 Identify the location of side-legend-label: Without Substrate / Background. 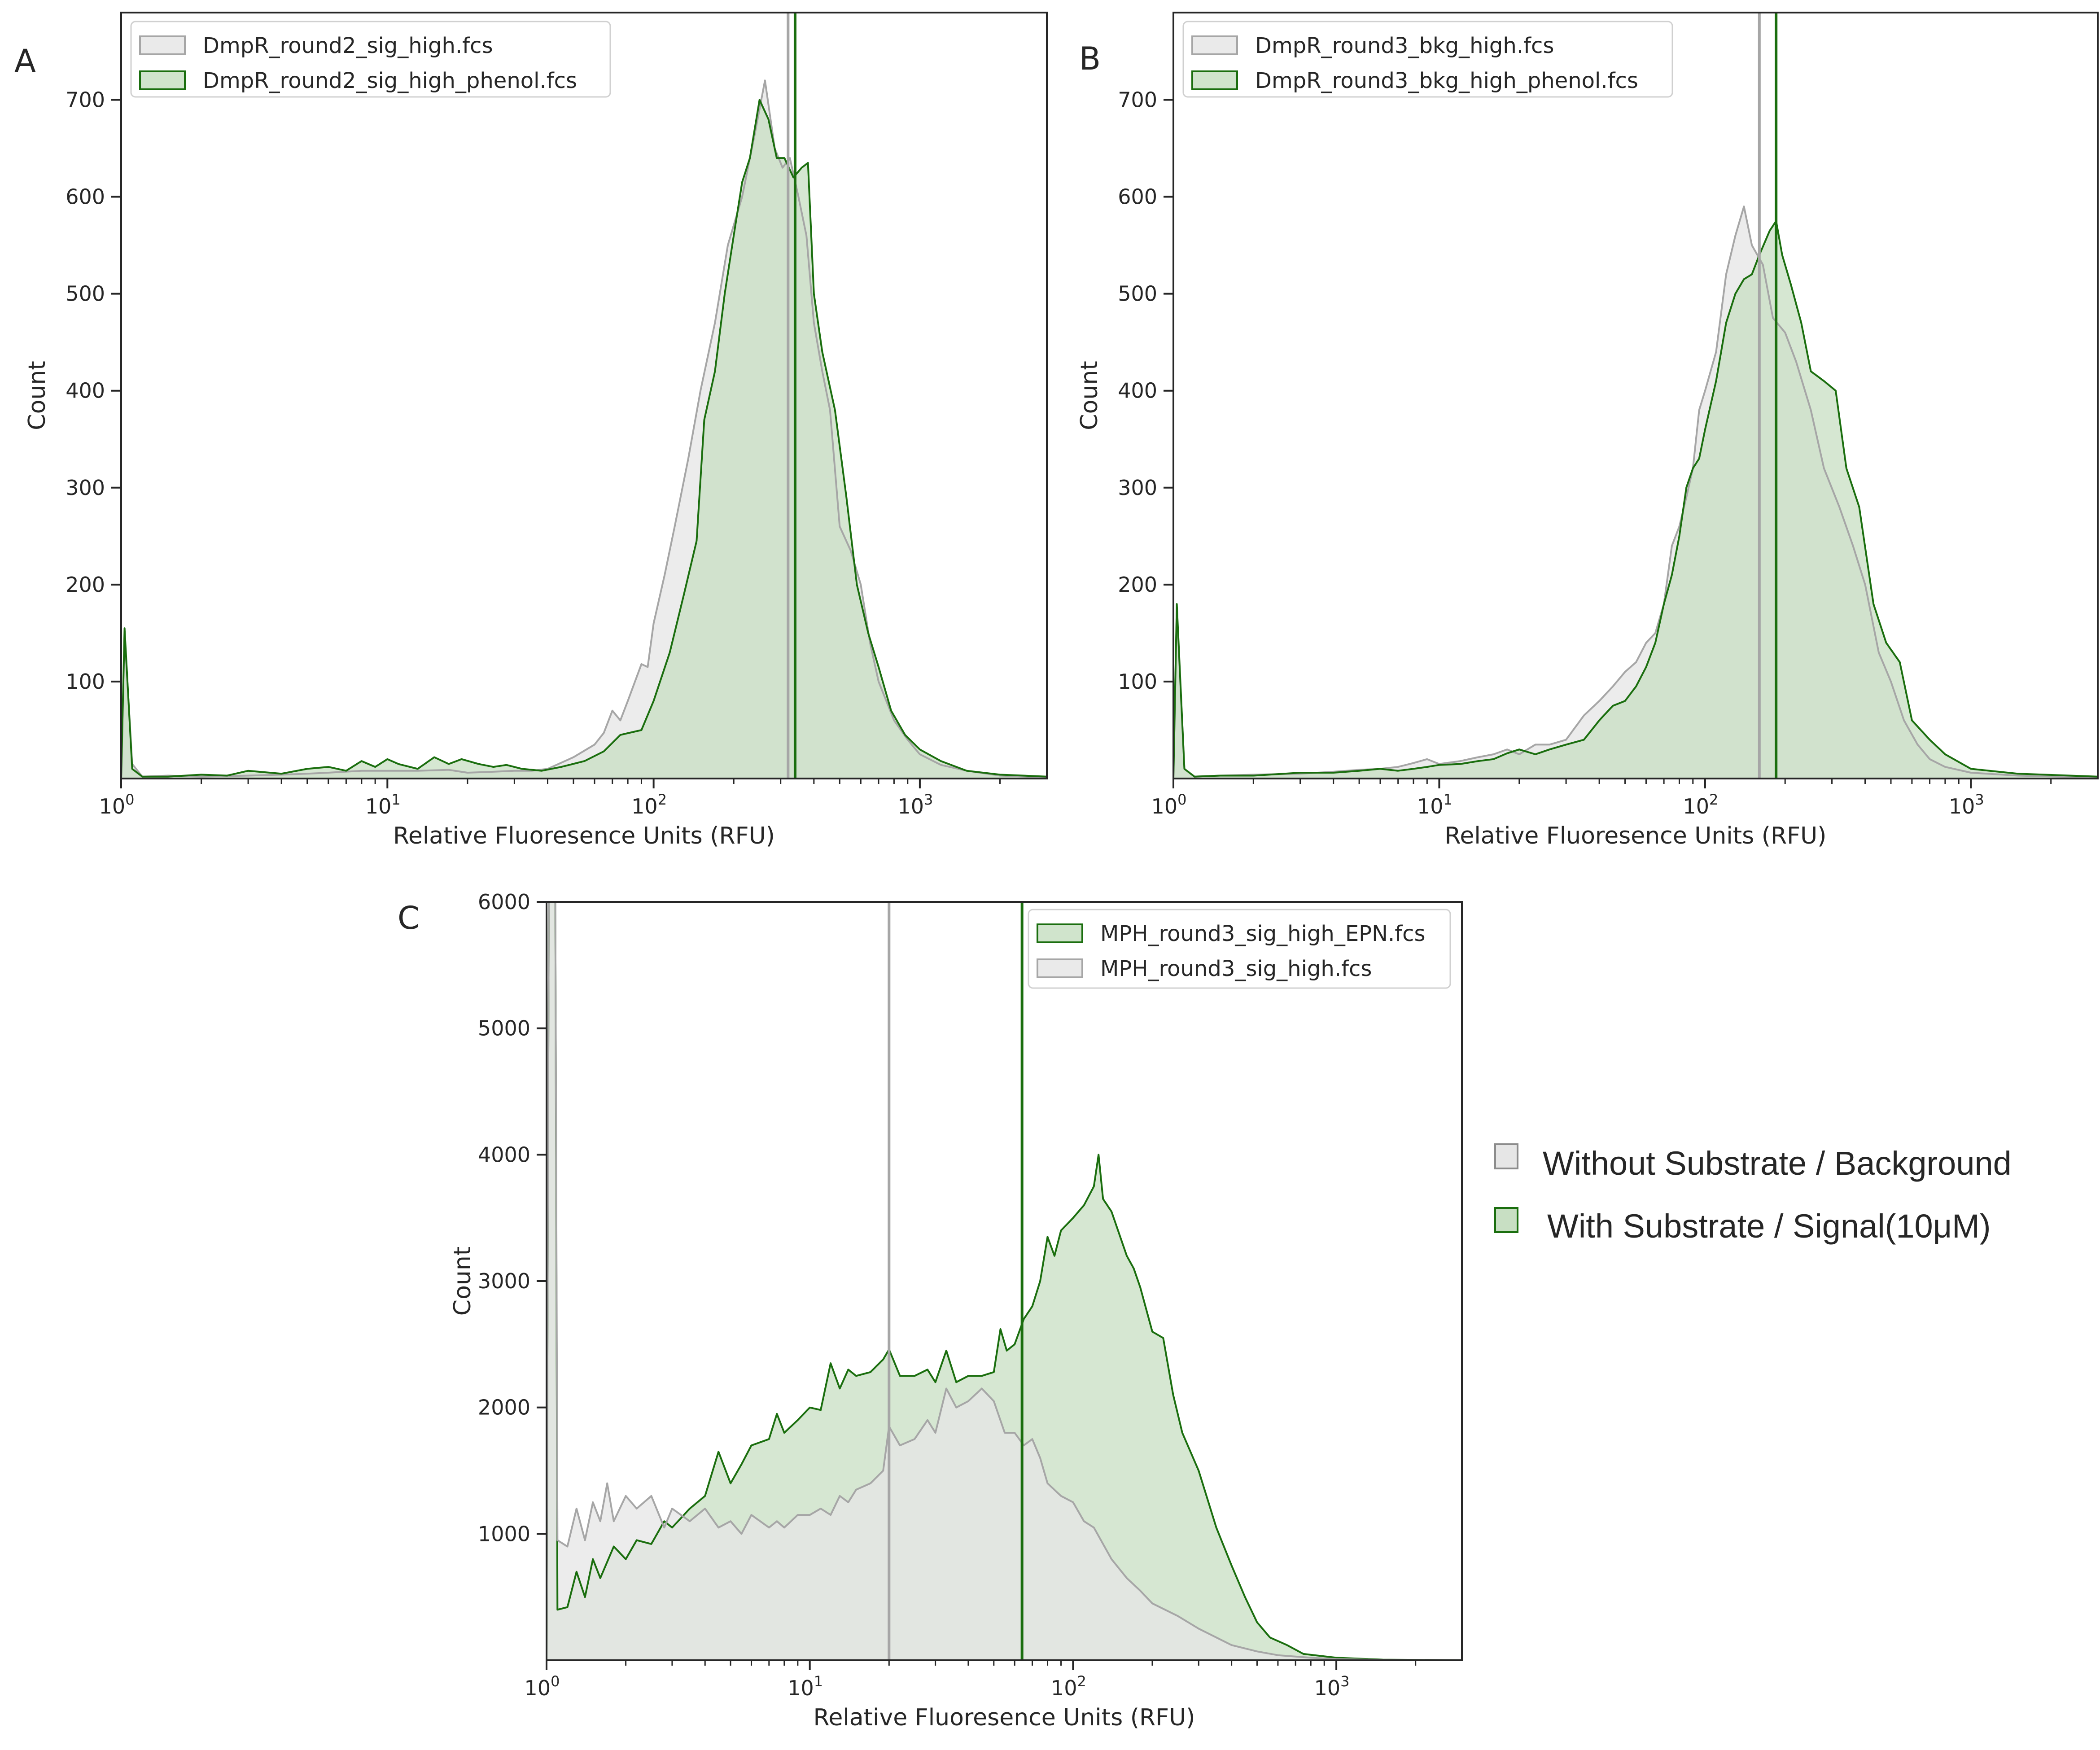
(1777, 1163).